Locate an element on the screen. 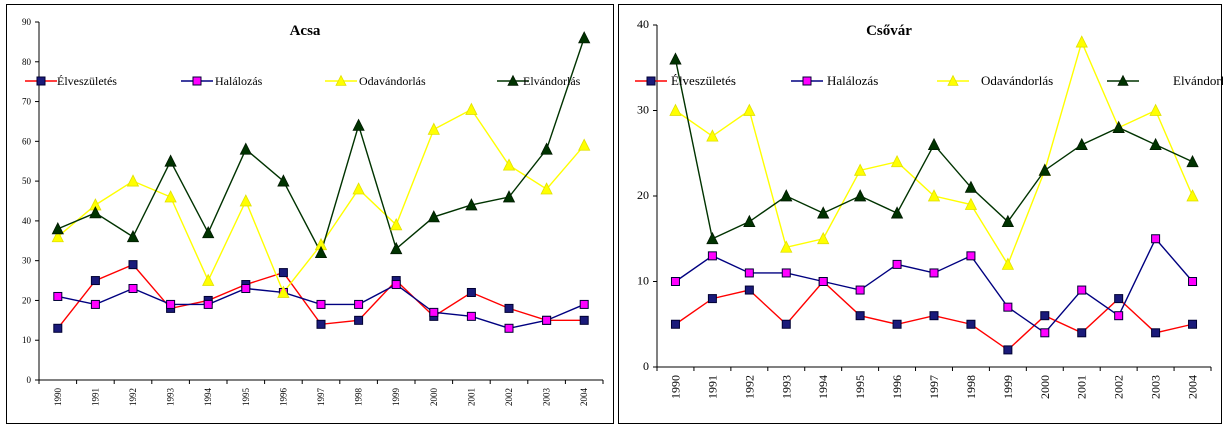 Image resolution: width=1228 pixels, height=428 pixels. y-tick-label: 20 is located at coordinates (27, 300).